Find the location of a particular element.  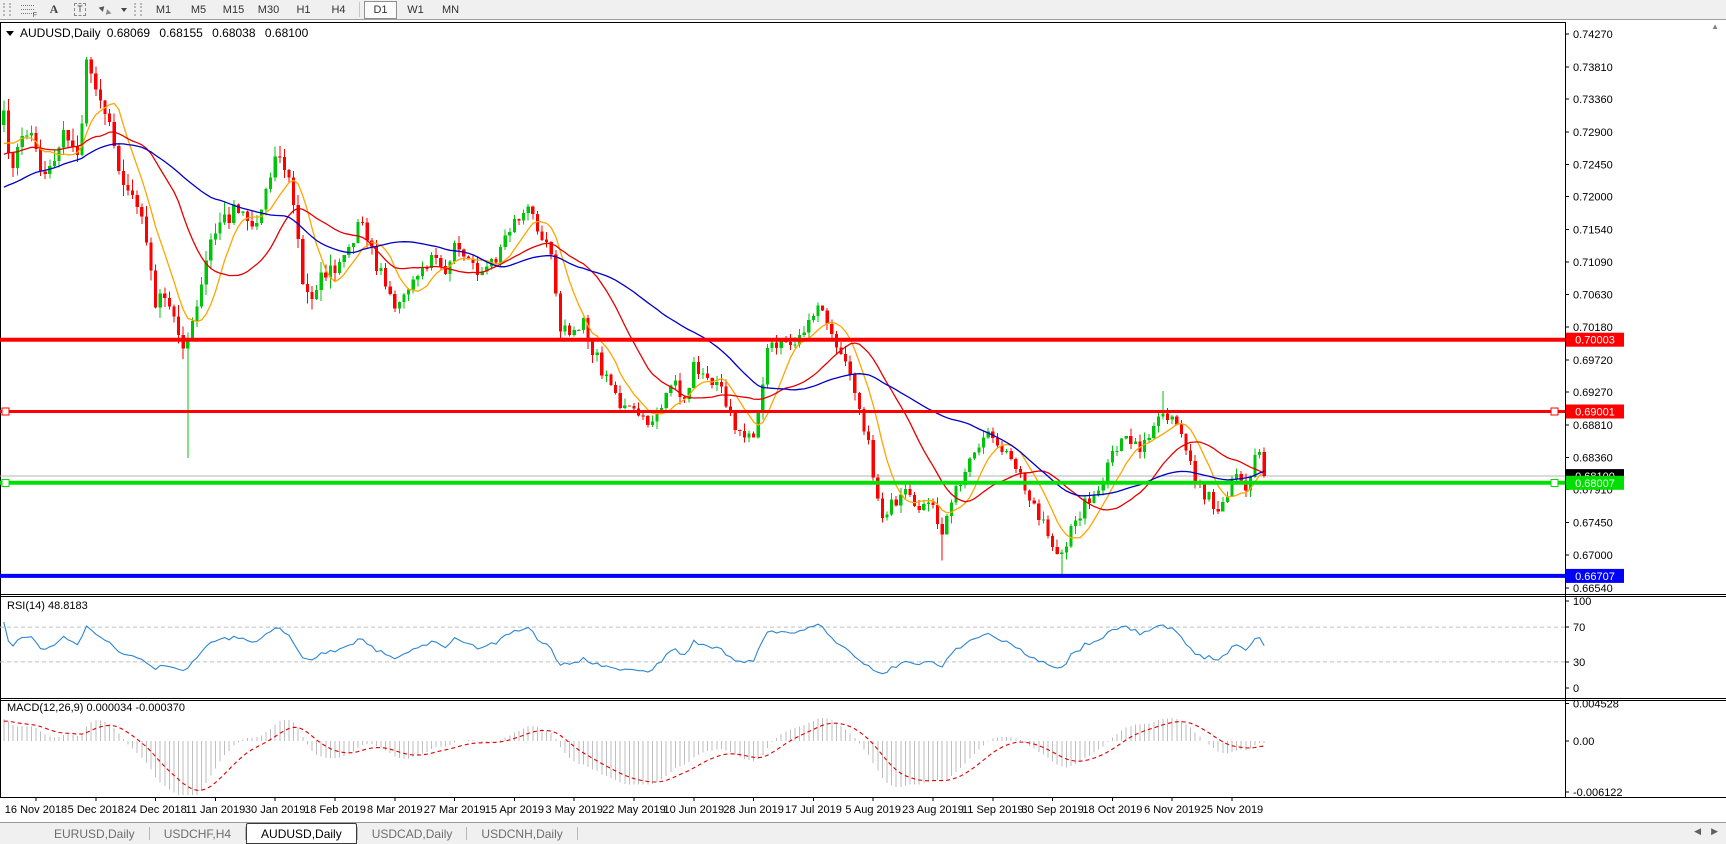

svg-text: 70 is located at coordinates (1579, 628).